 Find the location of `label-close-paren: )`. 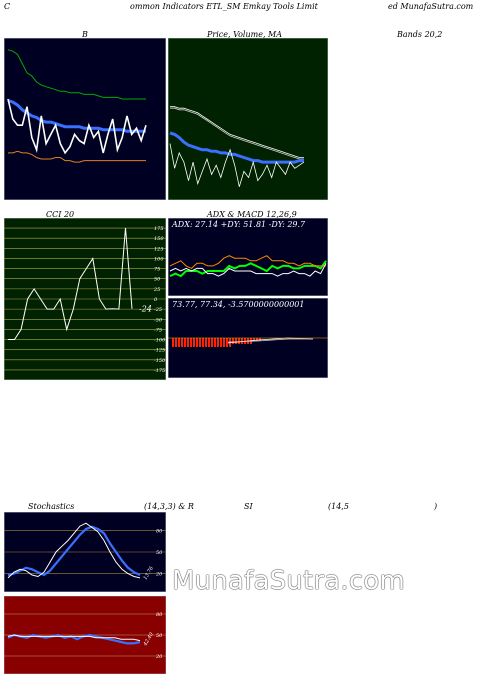

label-close-paren: ) is located at coordinates (436, 506).